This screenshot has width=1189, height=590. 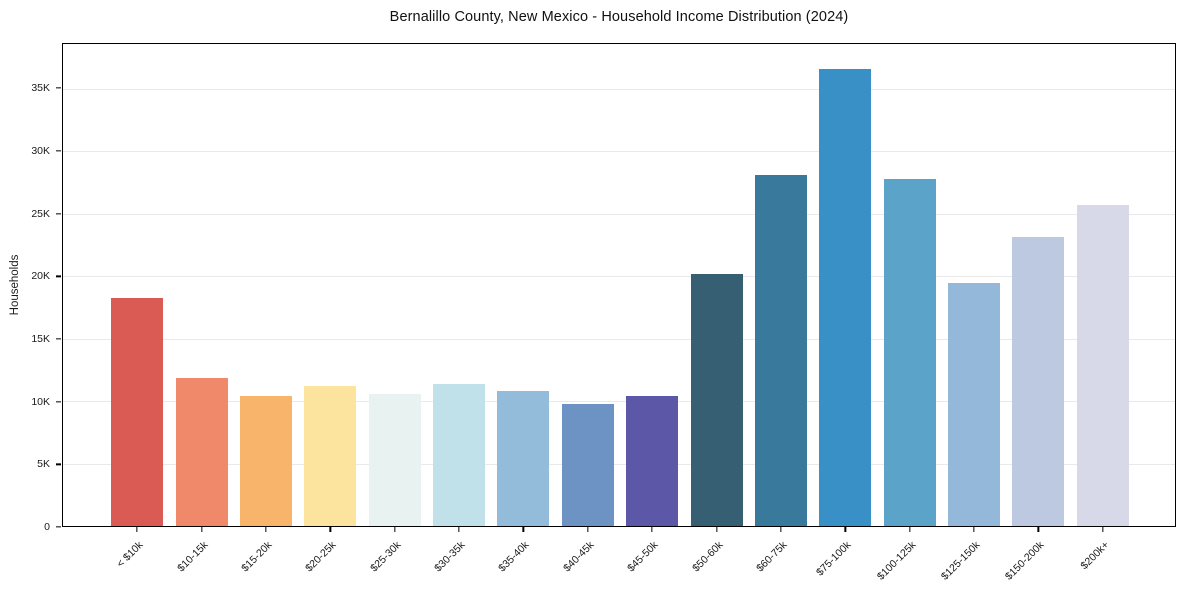 I want to click on x-tick-label: $10-15k, so click(x=192, y=557).